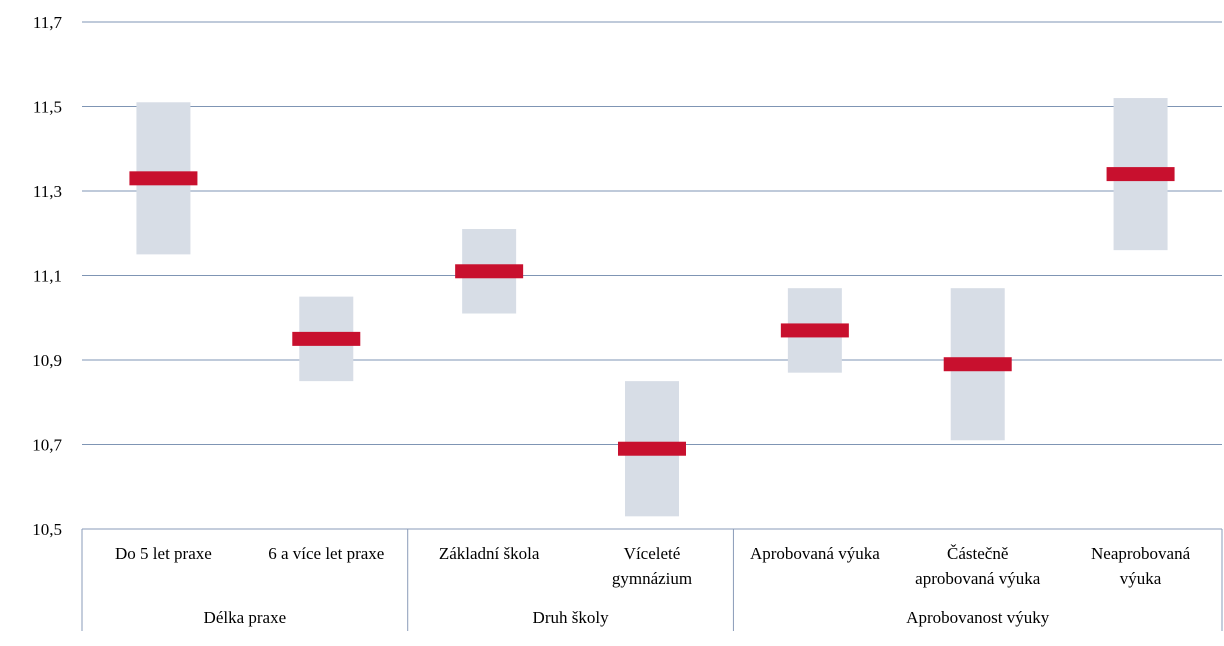 The height and width of the screenshot is (646, 1224). What do you see at coordinates (1141, 578) in the screenshot?
I see `category-label: výuka` at bounding box center [1141, 578].